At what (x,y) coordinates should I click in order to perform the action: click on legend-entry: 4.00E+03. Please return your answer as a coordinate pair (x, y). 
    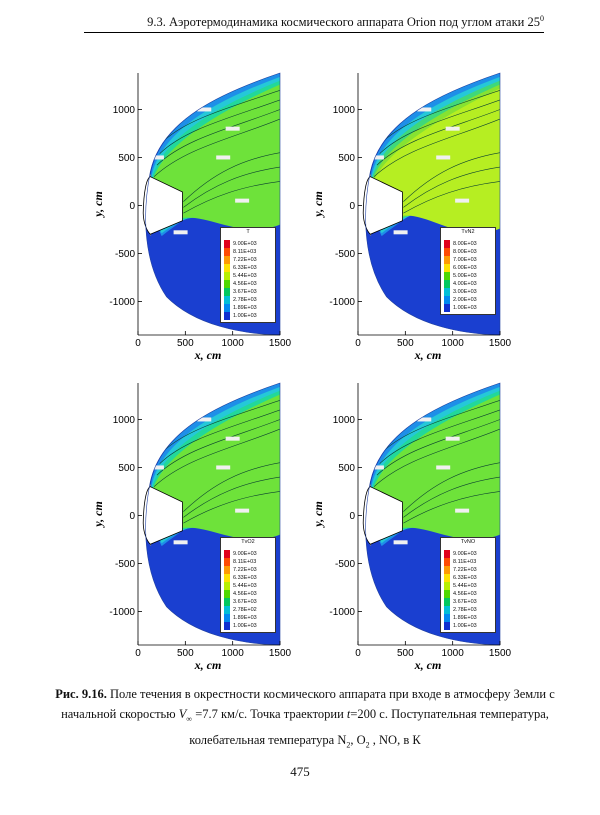
    Looking at the image, I should click on (468, 284).